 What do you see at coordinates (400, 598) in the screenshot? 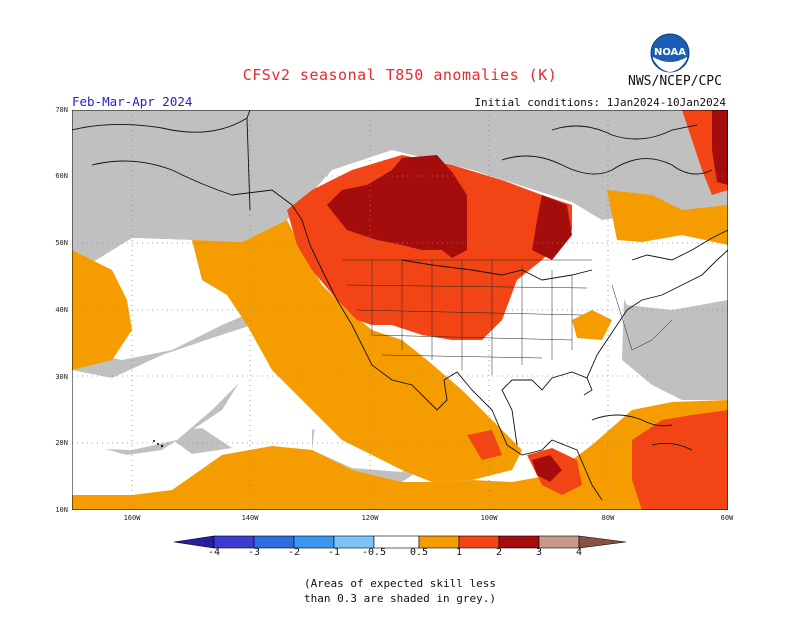
I see `footnote-line-2: than 0.3 are shaded in grey.)` at bounding box center [400, 598].